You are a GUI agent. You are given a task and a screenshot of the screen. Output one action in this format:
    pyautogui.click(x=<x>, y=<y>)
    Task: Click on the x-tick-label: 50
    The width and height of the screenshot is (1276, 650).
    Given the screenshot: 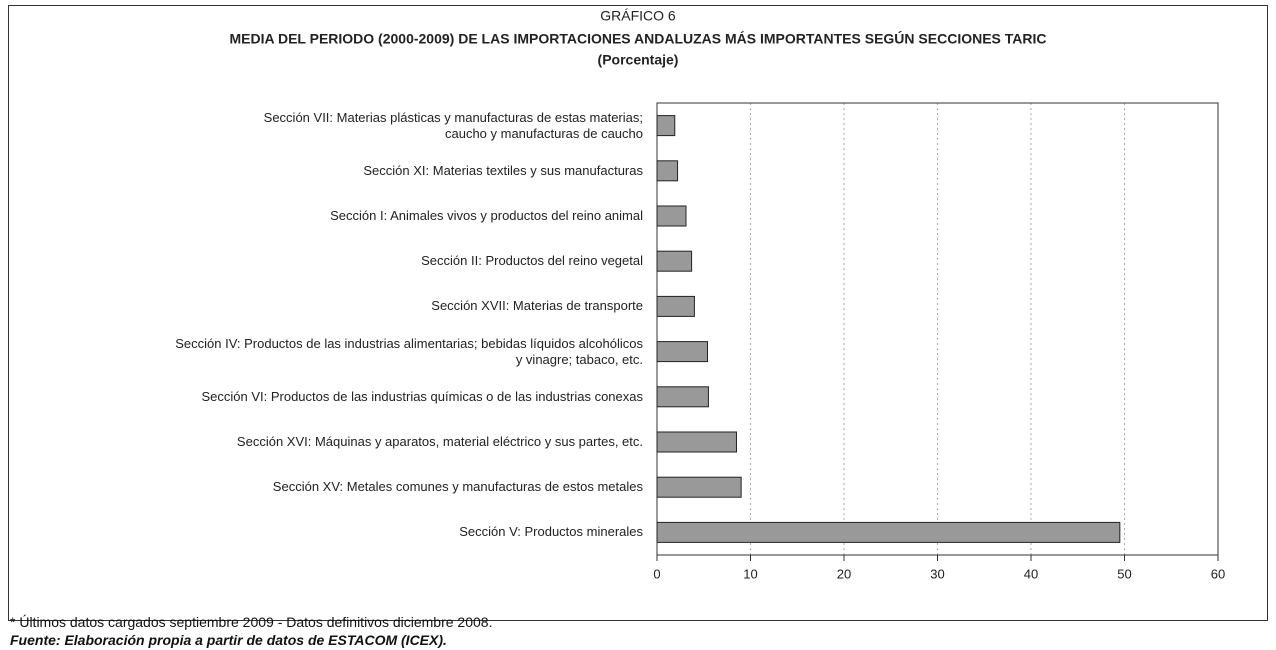 What is the action you would take?
    pyautogui.click(x=1124, y=573)
    